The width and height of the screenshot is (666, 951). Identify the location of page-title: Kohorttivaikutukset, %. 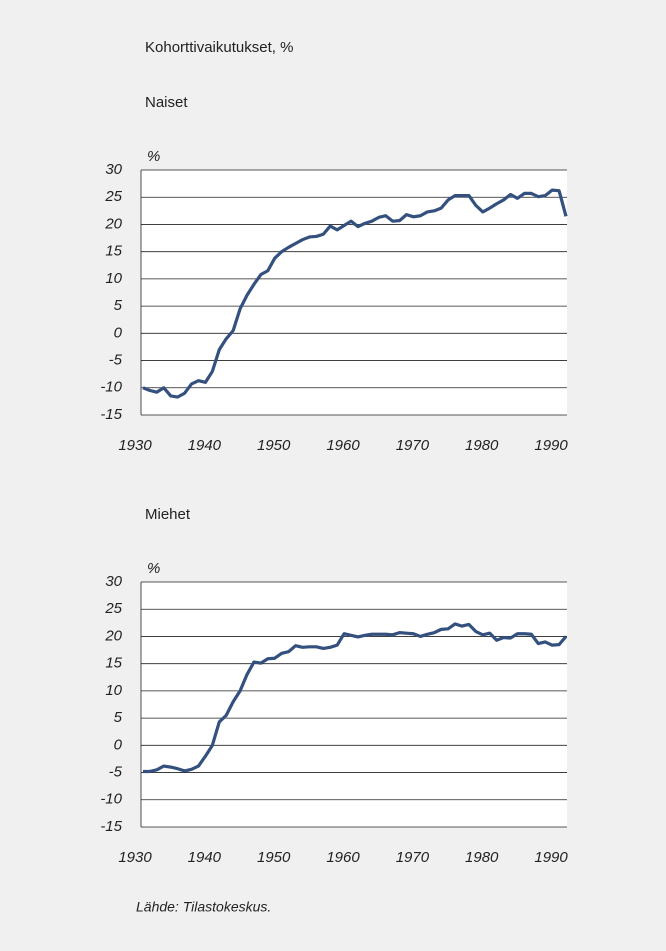
(219, 47).